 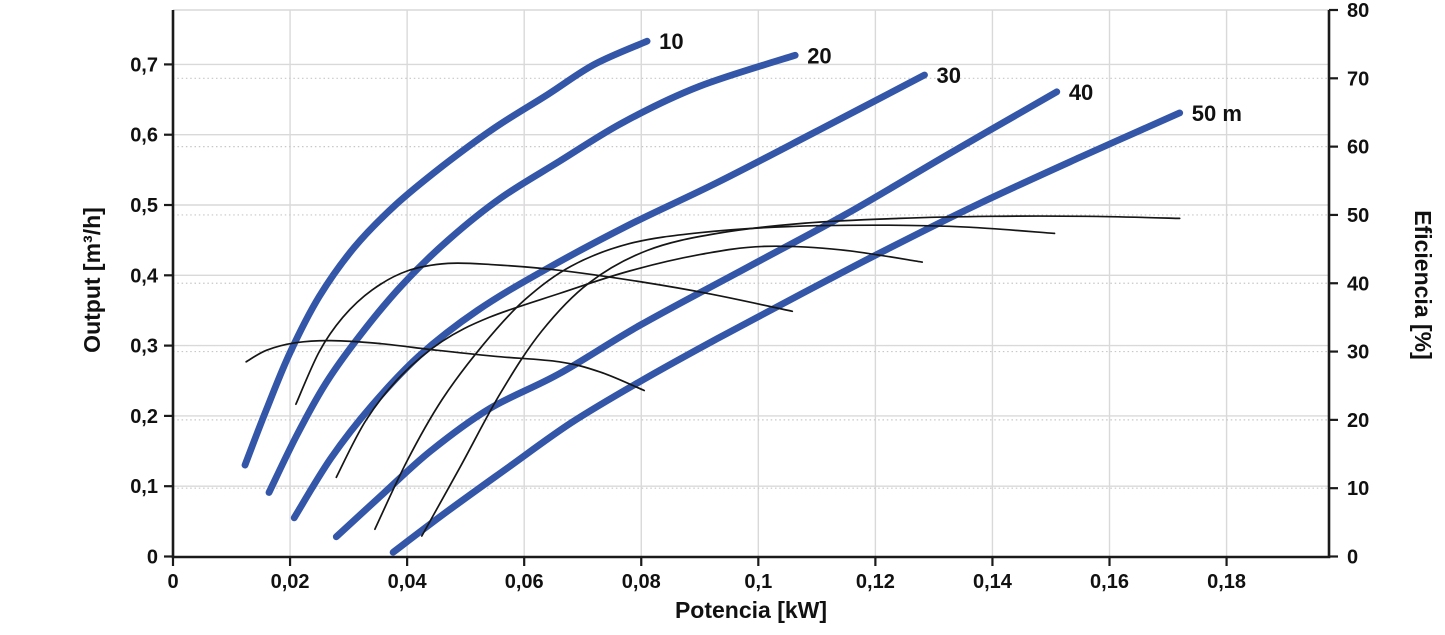 I want to click on x-tick-label: 0,1, so click(x=758, y=582).